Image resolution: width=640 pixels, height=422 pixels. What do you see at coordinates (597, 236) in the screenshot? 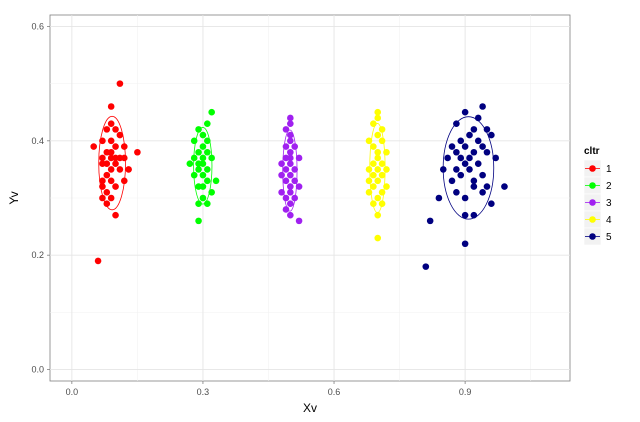
I see `legend-item-5: 5` at bounding box center [597, 236].